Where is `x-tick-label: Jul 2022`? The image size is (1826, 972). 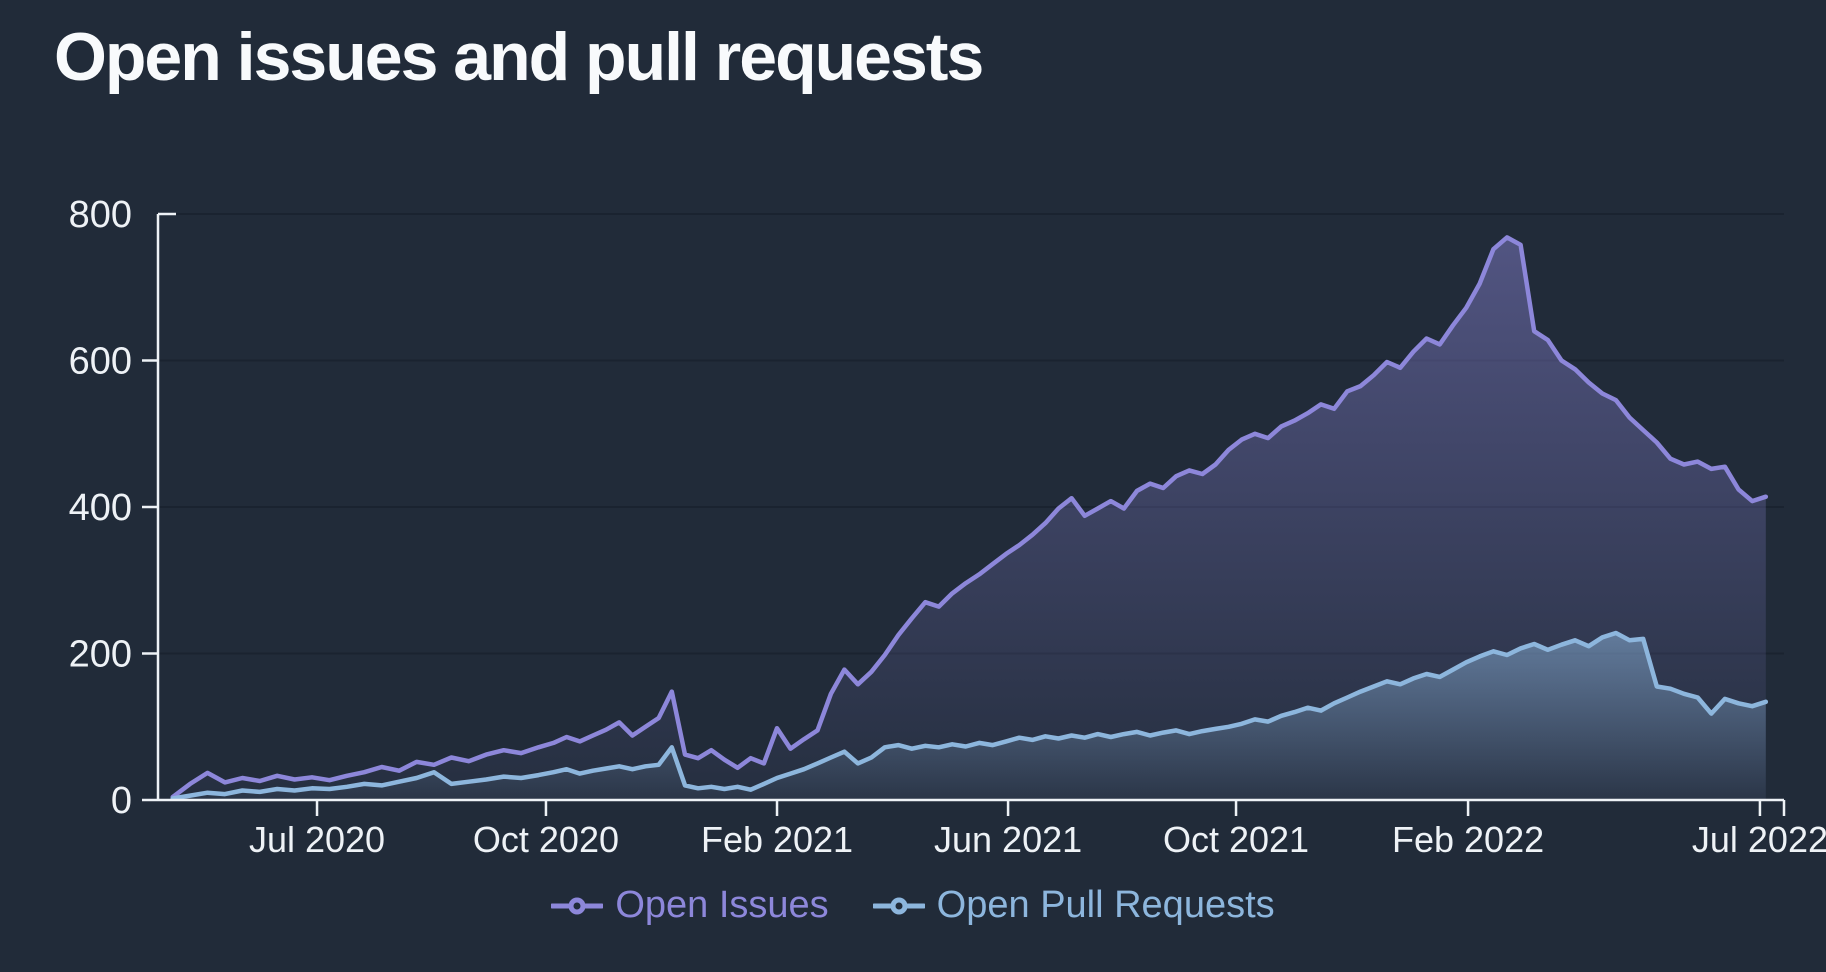
x-tick-label: Jul 2022 is located at coordinates (1759, 839).